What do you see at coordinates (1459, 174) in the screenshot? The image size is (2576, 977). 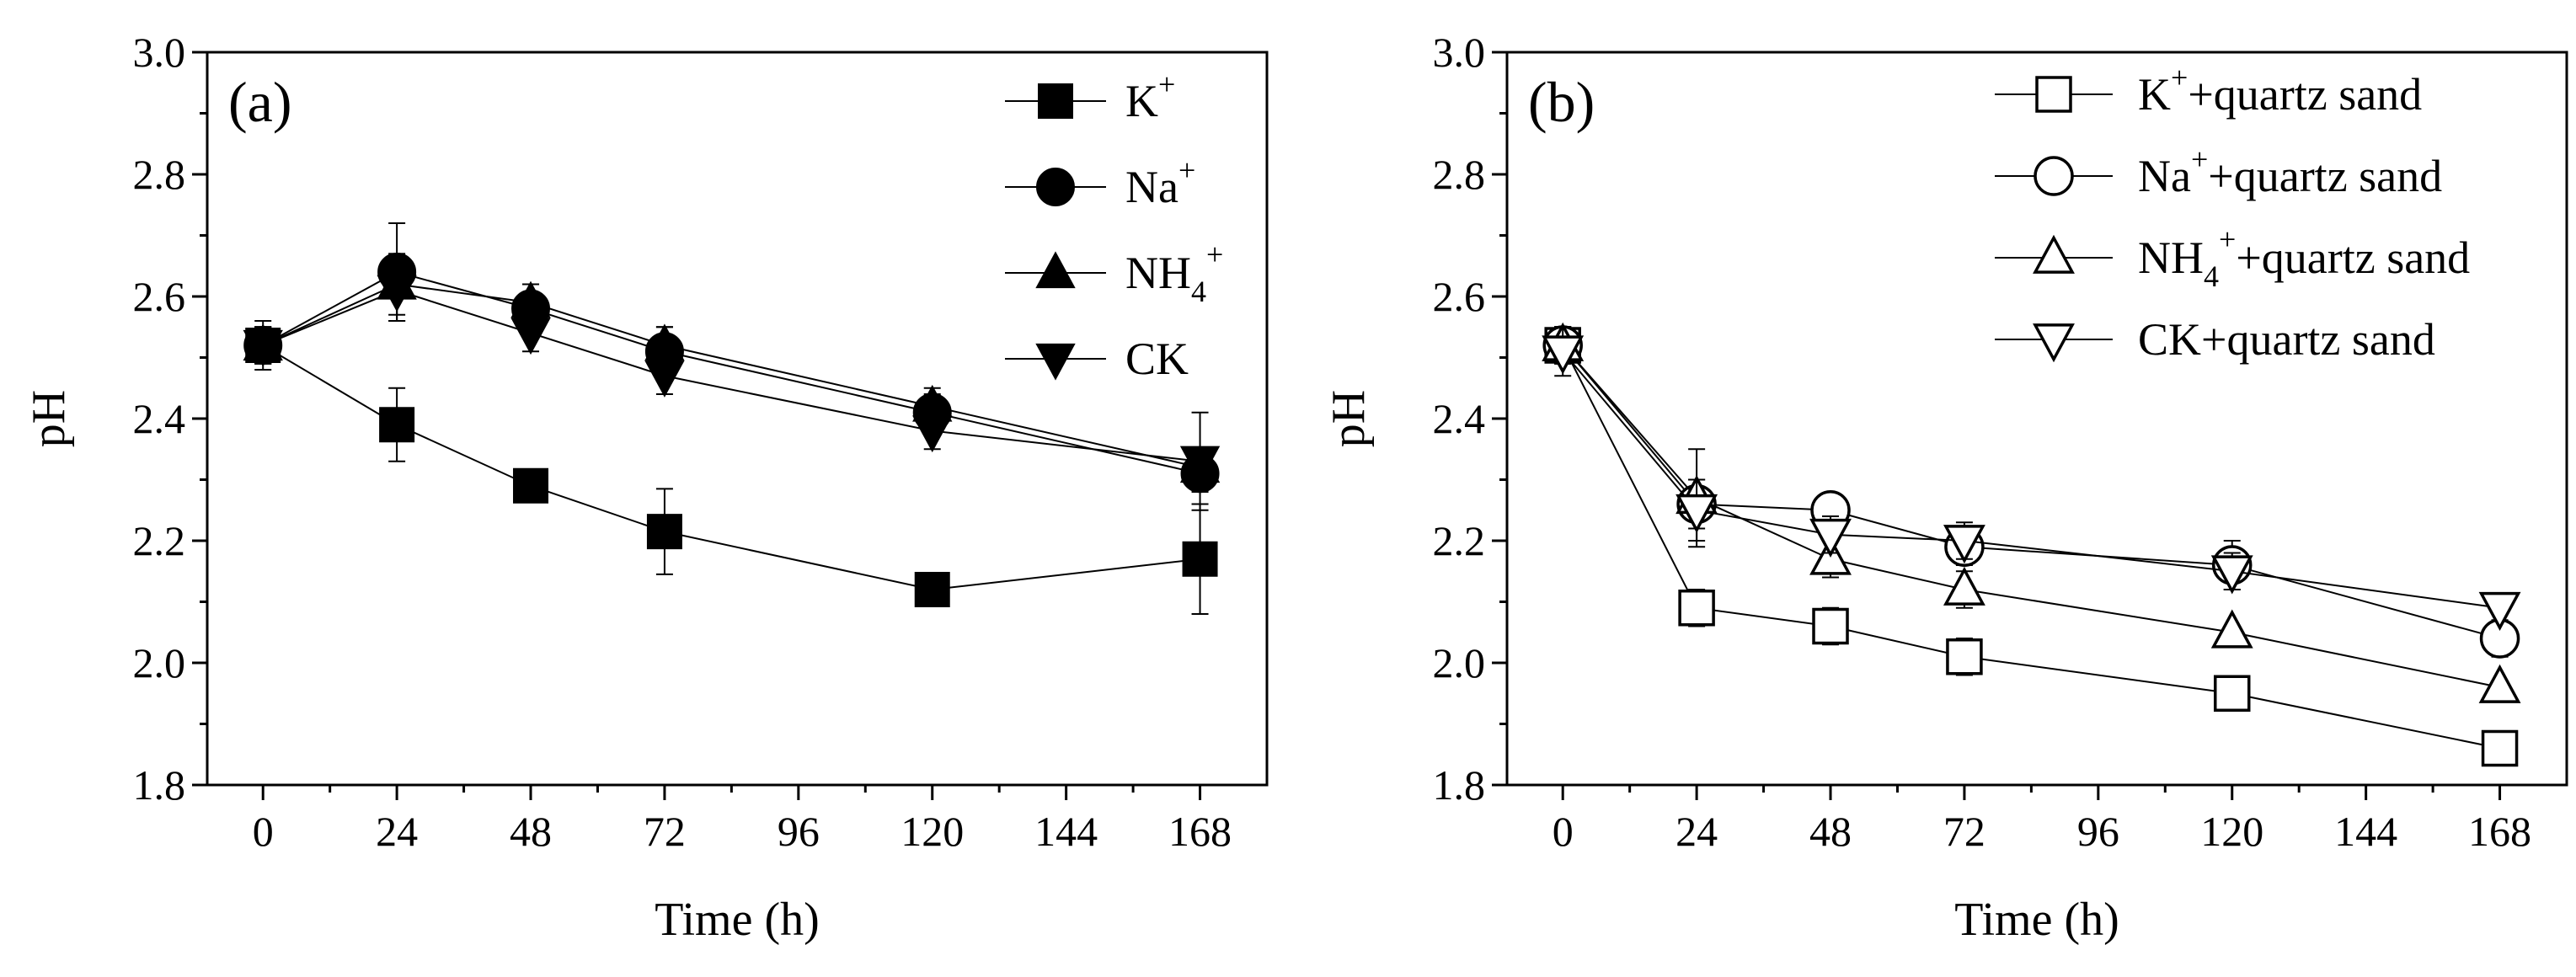 I see `y-tick-label: 2.8` at bounding box center [1459, 174].